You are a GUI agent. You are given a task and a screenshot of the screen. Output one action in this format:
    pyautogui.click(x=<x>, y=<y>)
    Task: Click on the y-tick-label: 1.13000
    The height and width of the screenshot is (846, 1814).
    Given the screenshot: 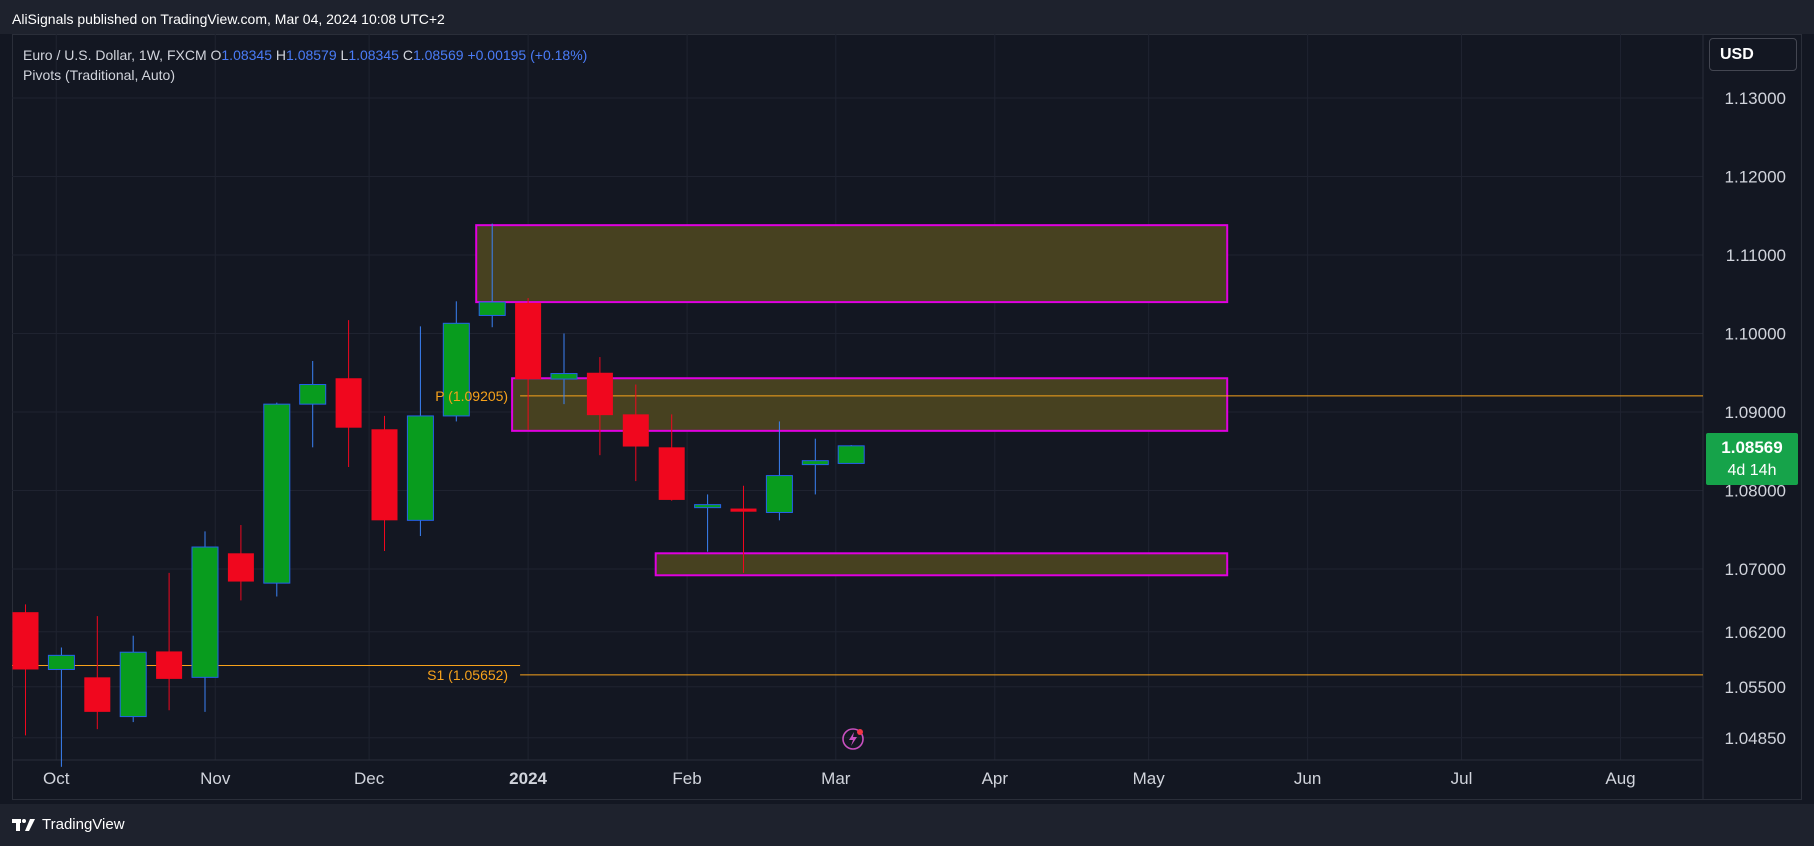 What is the action you would take?
    pyautogui.click(x=1755, y=98)
    